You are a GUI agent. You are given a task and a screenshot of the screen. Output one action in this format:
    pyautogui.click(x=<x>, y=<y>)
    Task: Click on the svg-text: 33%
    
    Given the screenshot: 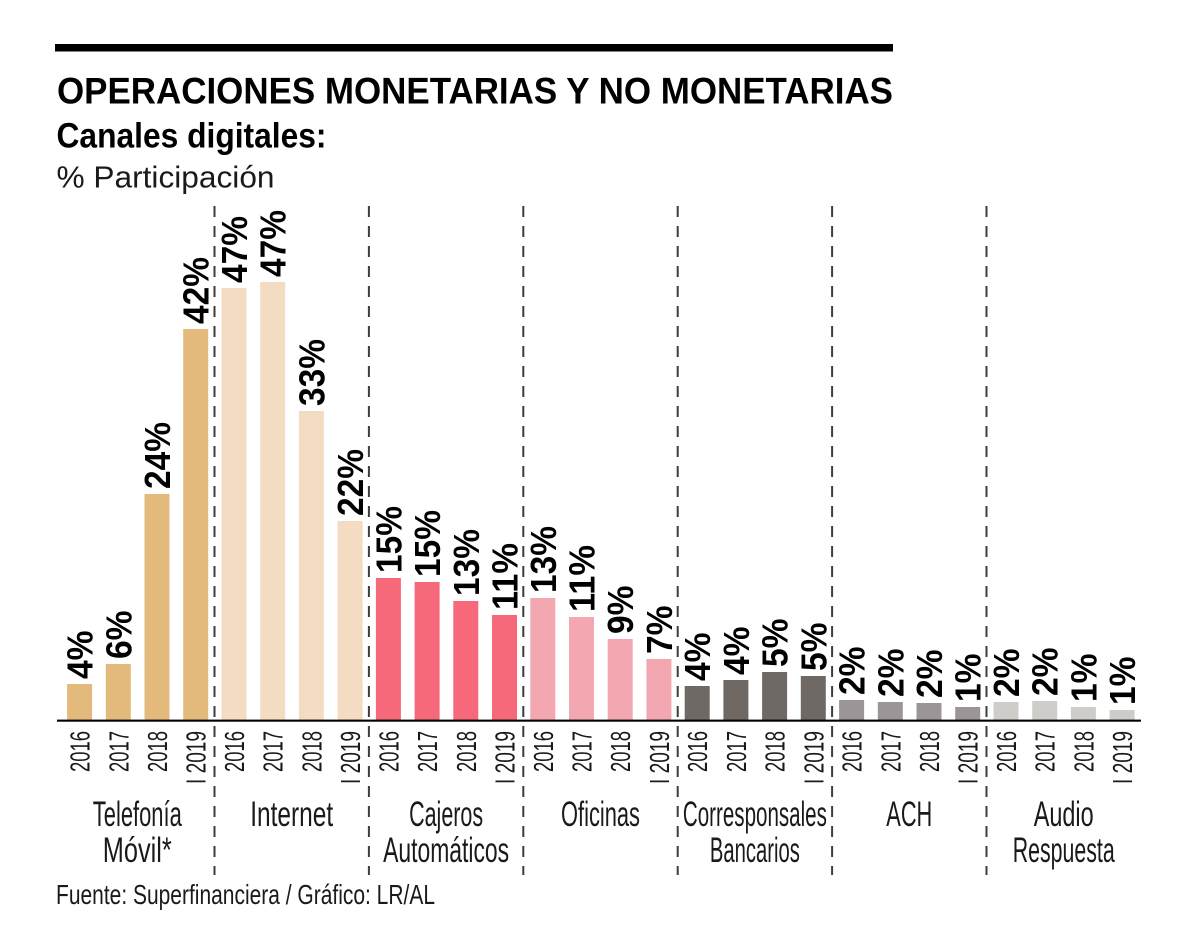 What is the action you would take?
    pyautogui.click(x=311, y=372)
    